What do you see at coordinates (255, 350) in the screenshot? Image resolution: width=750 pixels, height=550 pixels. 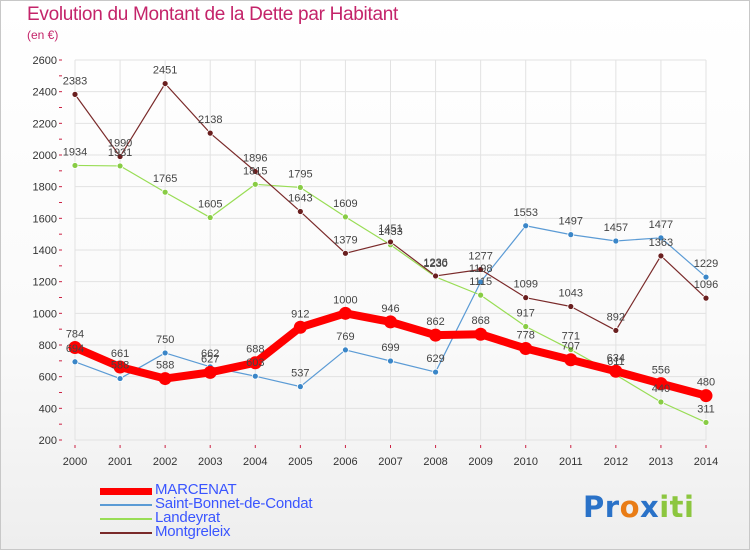 I see `data-label-marcenat: 688` at bounding box center [255, 350].